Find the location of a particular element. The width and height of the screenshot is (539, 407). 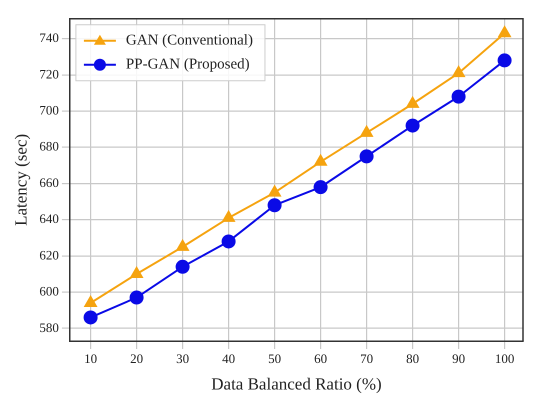

x-tick-label: 60 is located at coordinates (321, 358).